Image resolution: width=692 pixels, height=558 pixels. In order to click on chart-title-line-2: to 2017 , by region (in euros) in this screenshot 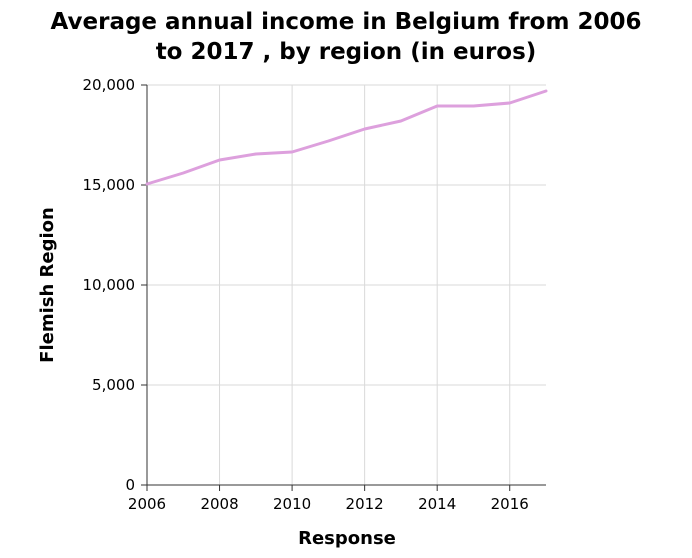, I will do `click(346, 52)`.